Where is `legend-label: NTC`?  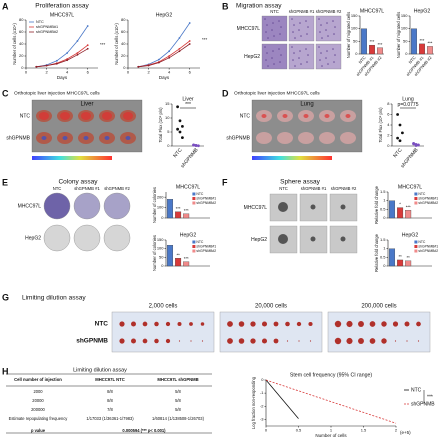 legend-label: NTC is located at coordinates (422, 242).